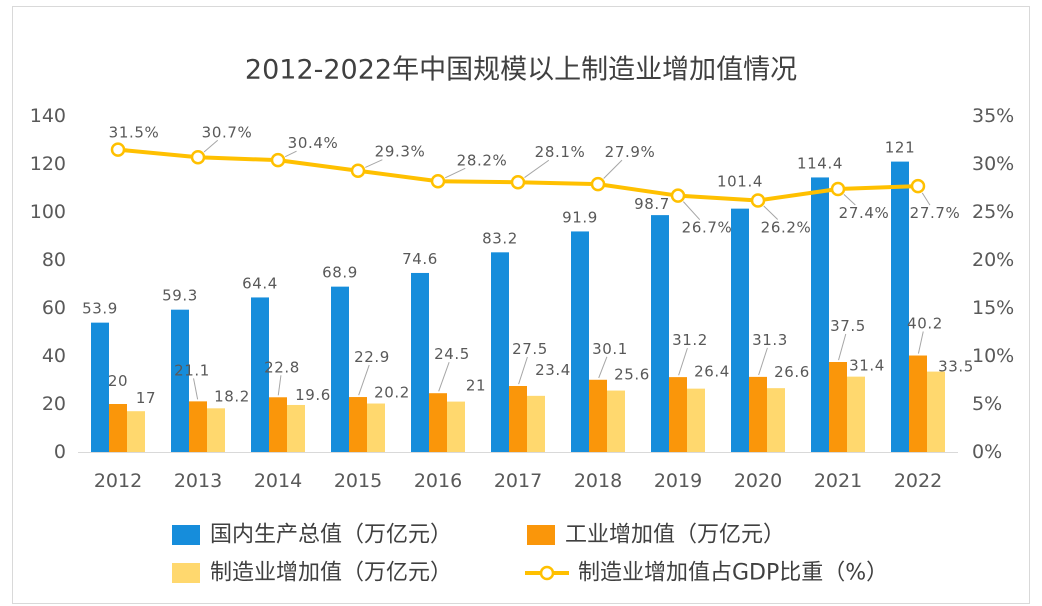 The width and height of the screenshot is (1042, 606). Describe the element at coordinates (211, 146) in the screenshot. I see `leader-share-2013` at that location.